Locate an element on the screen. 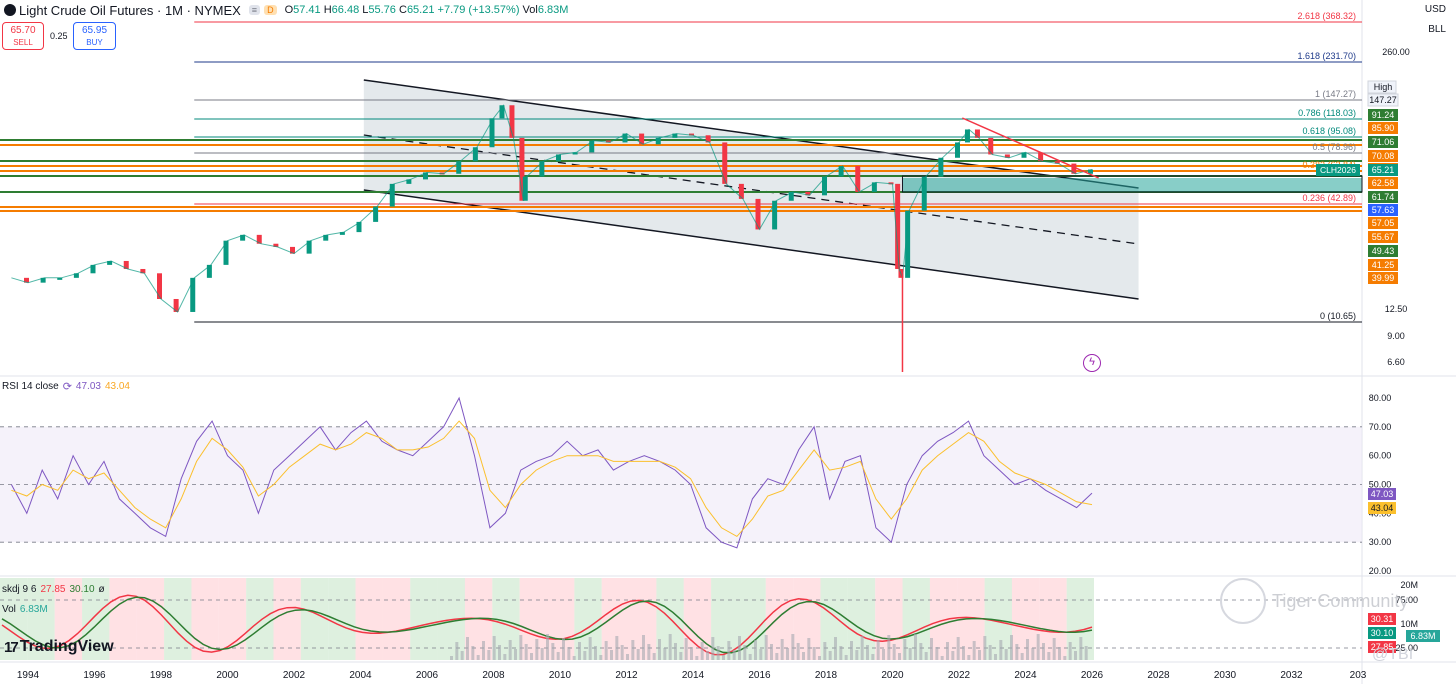 This screenshot has height=684, width=1456. skdj-extra: ø is located at coordinates (101, 589).